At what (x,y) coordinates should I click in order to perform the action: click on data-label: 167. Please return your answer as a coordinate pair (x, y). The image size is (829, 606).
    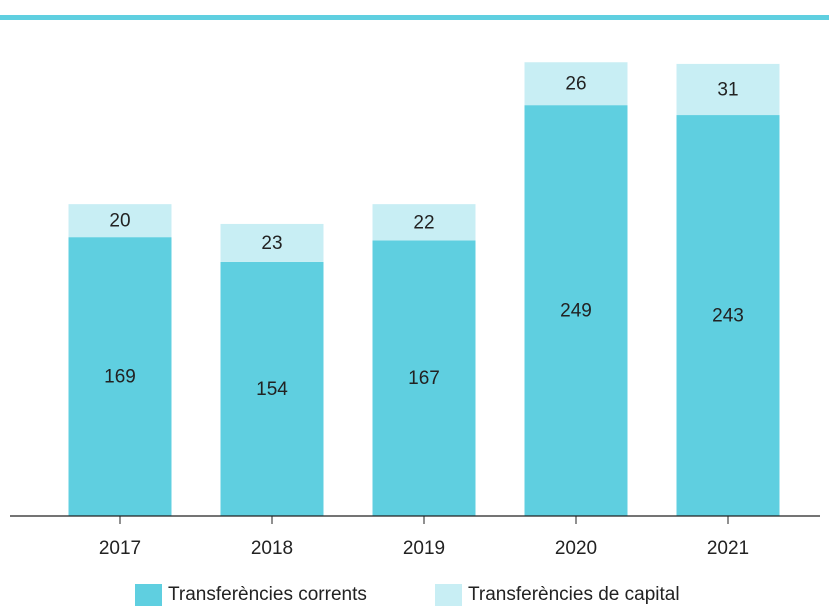
    Looking at the image, I should click on (424, 378).